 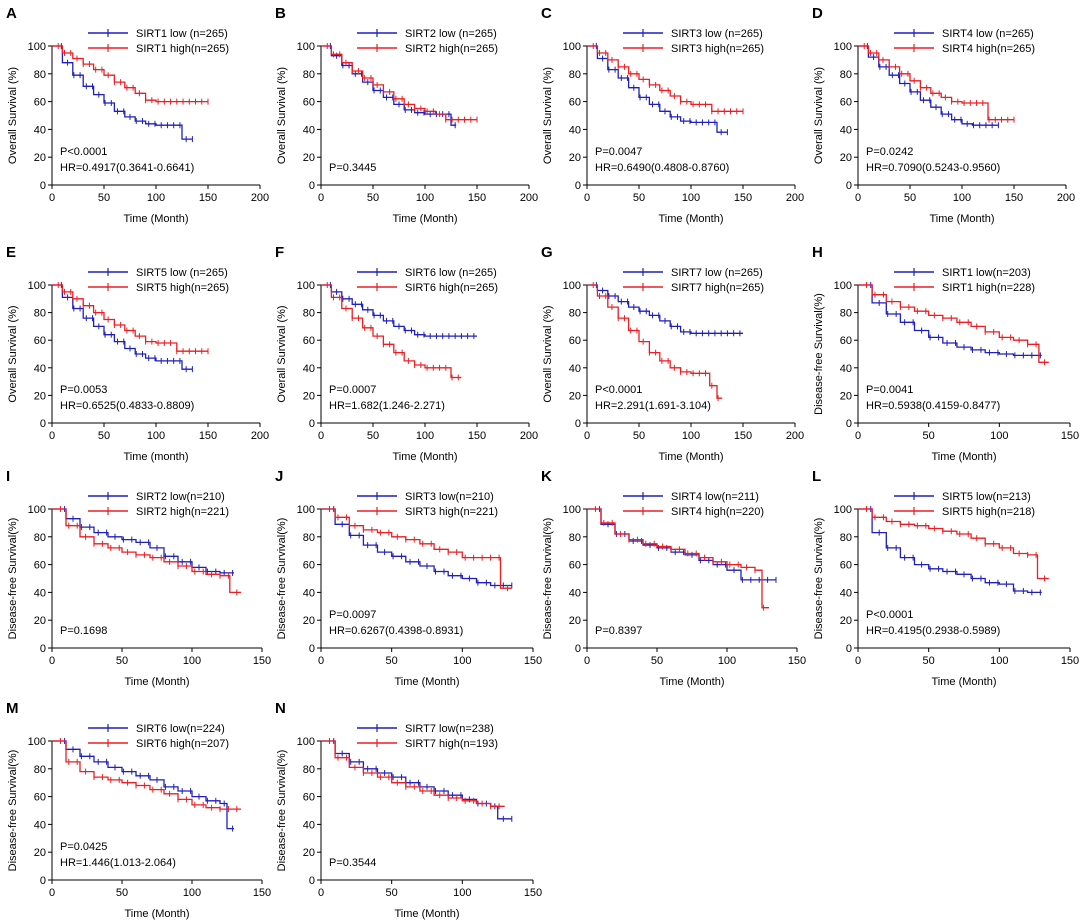 What do you see at coordinates (182, 512) in the screenshot?
I see `legend-label-high: SIRT2 high(n=221)` at bounding box center [182, 512].